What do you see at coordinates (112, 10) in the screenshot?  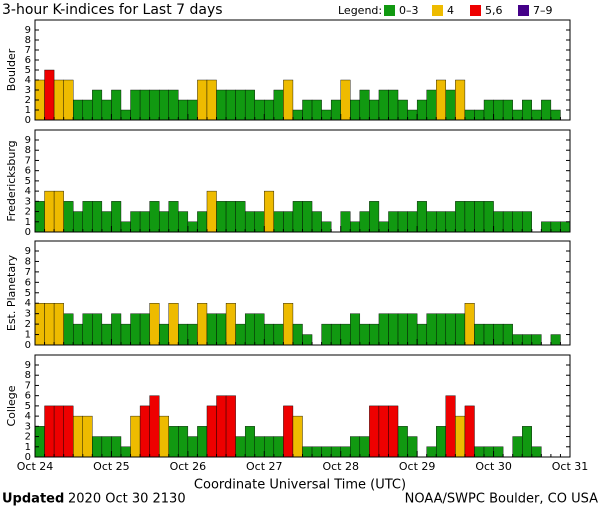 I see `chart-title: 3-hour K-indices for Last 7 days` at bounding box center [112, 10].